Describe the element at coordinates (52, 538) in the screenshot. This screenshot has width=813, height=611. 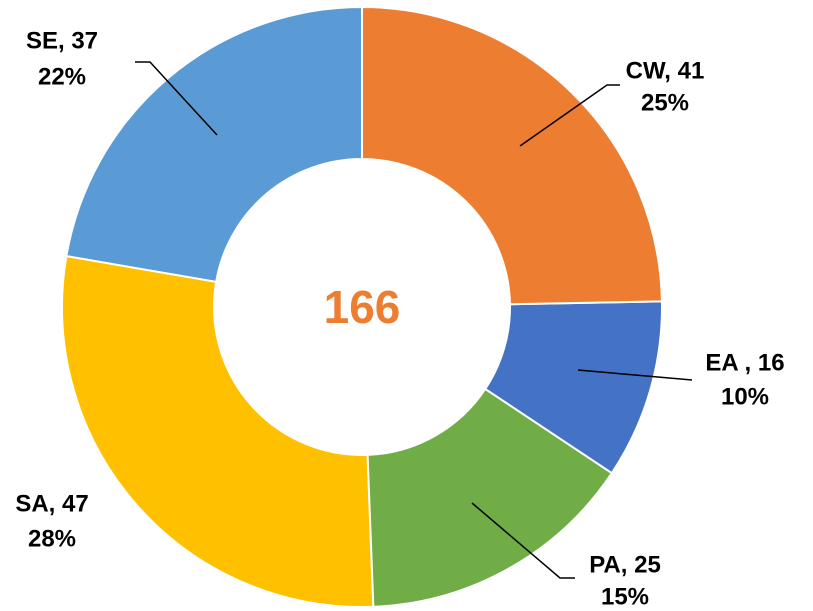
I see `percent-label: 28%` at that location.